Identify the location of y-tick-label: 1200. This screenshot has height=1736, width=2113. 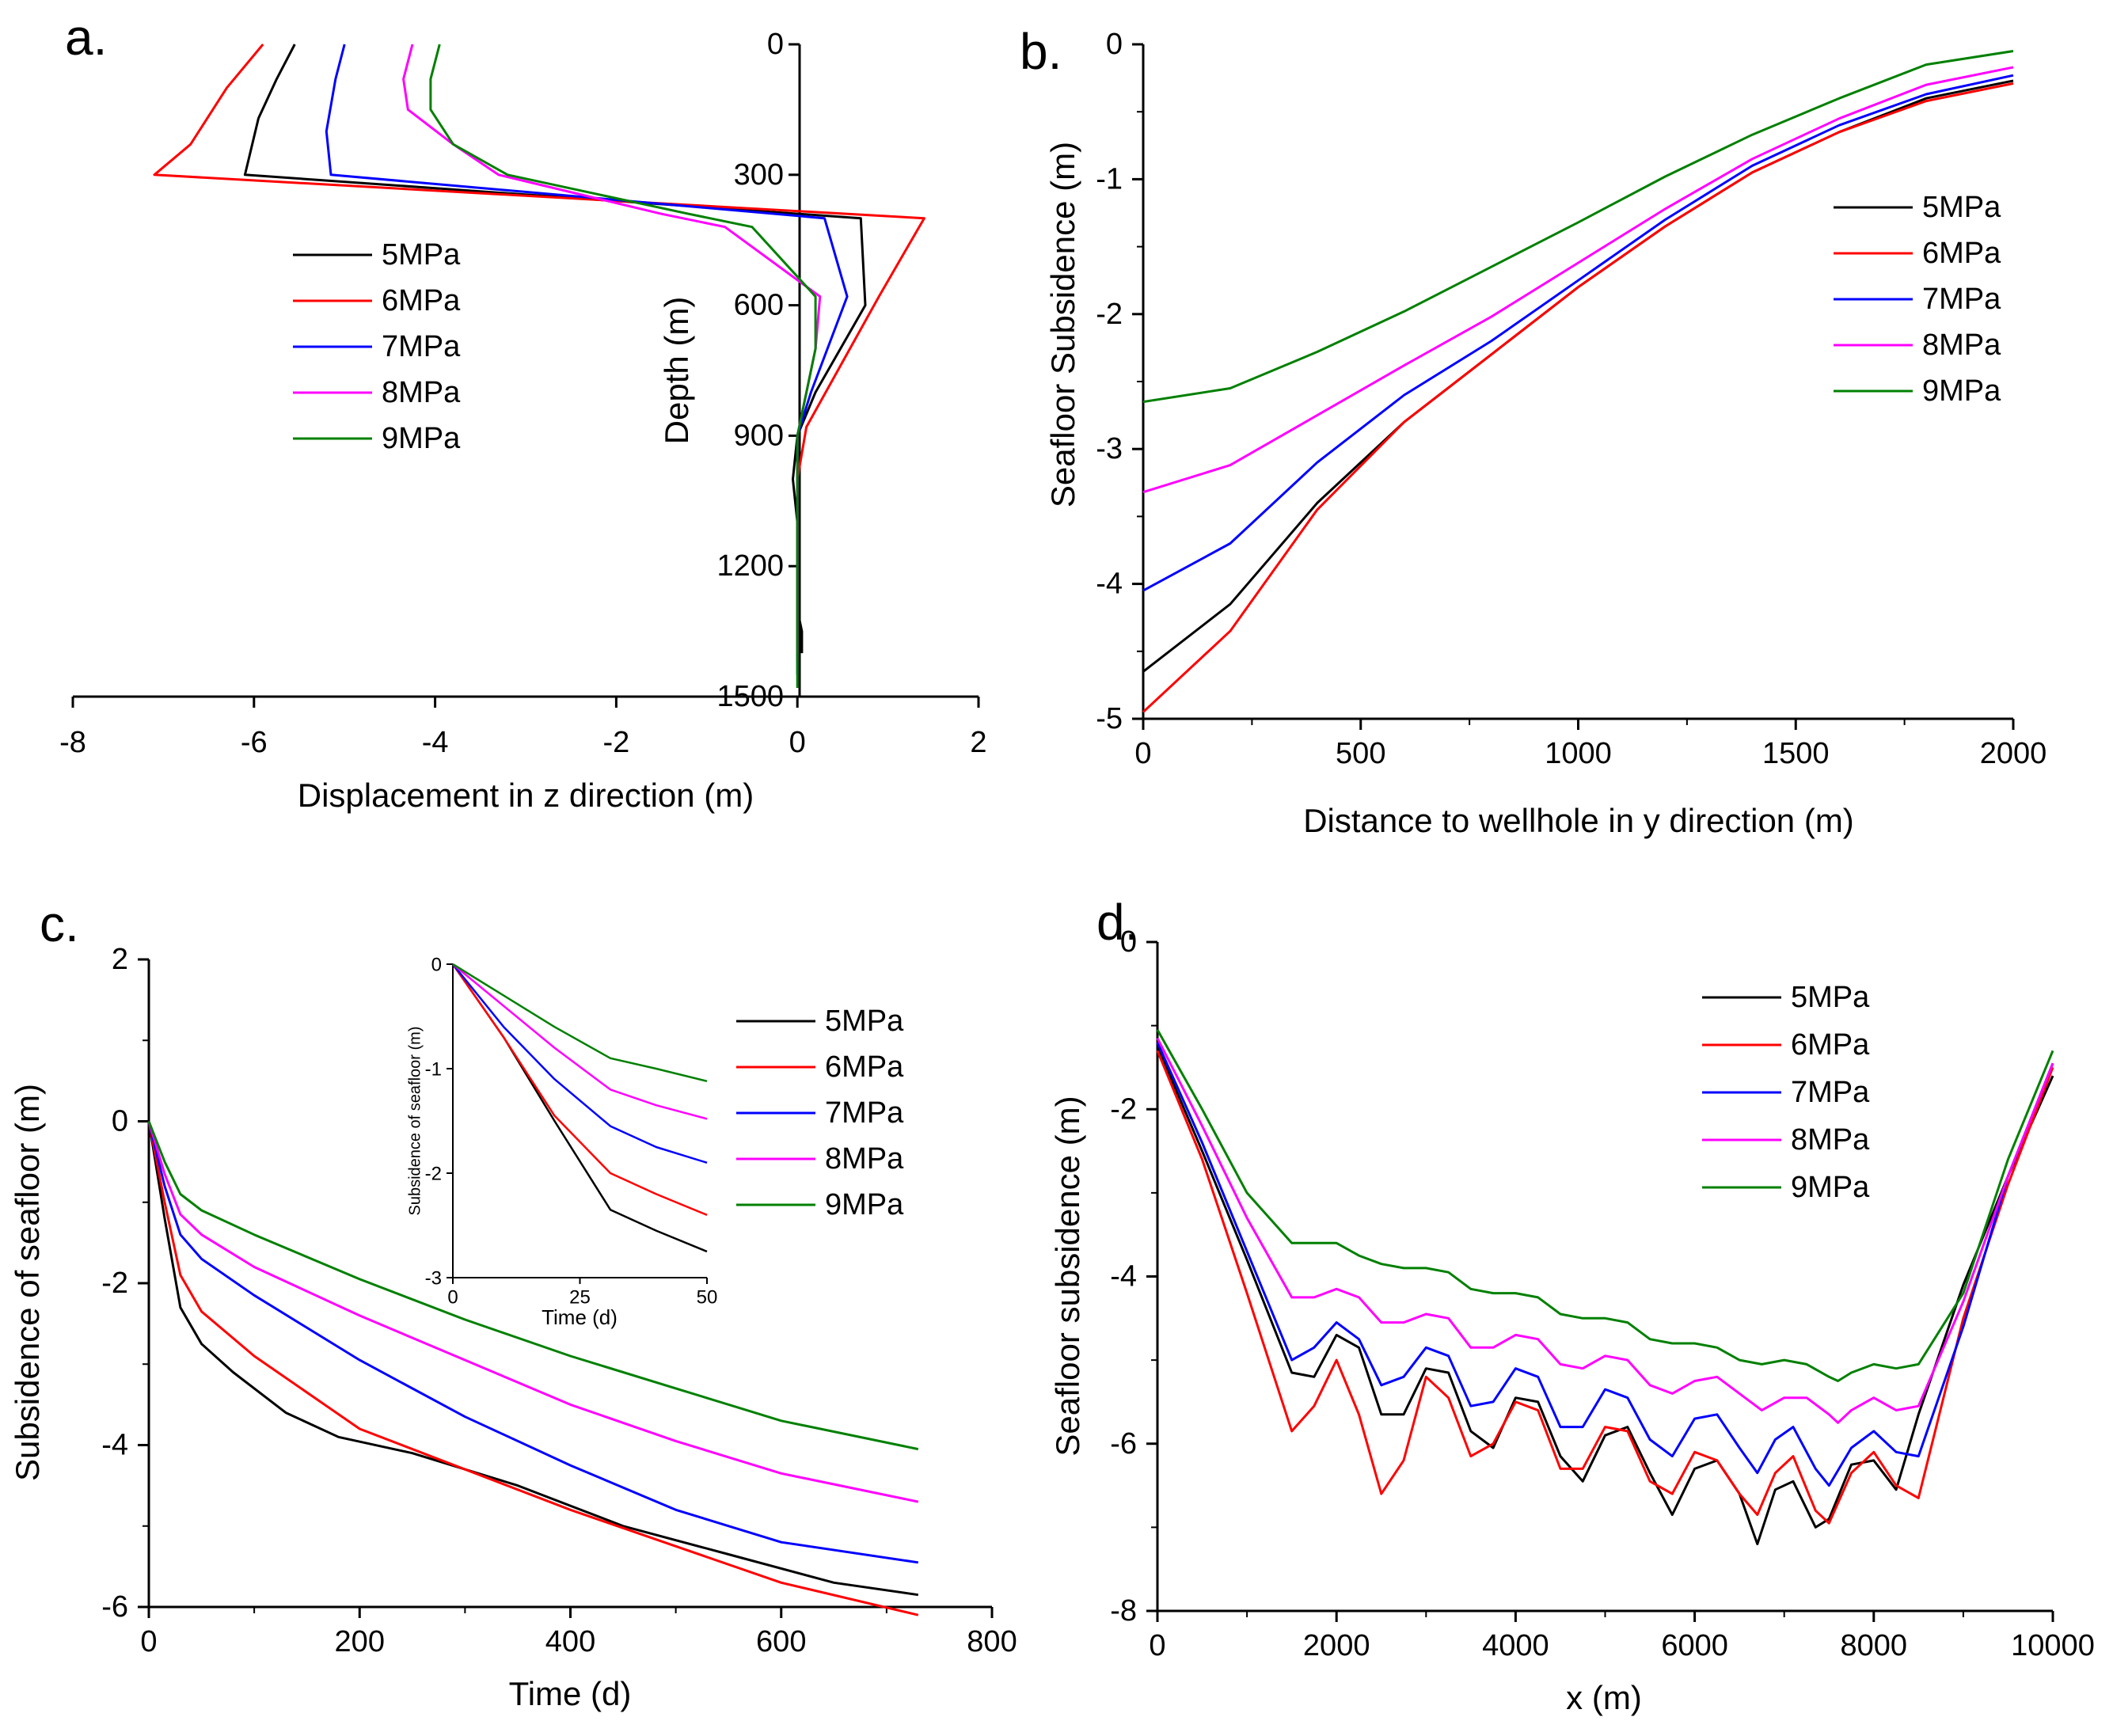
(750, 566).